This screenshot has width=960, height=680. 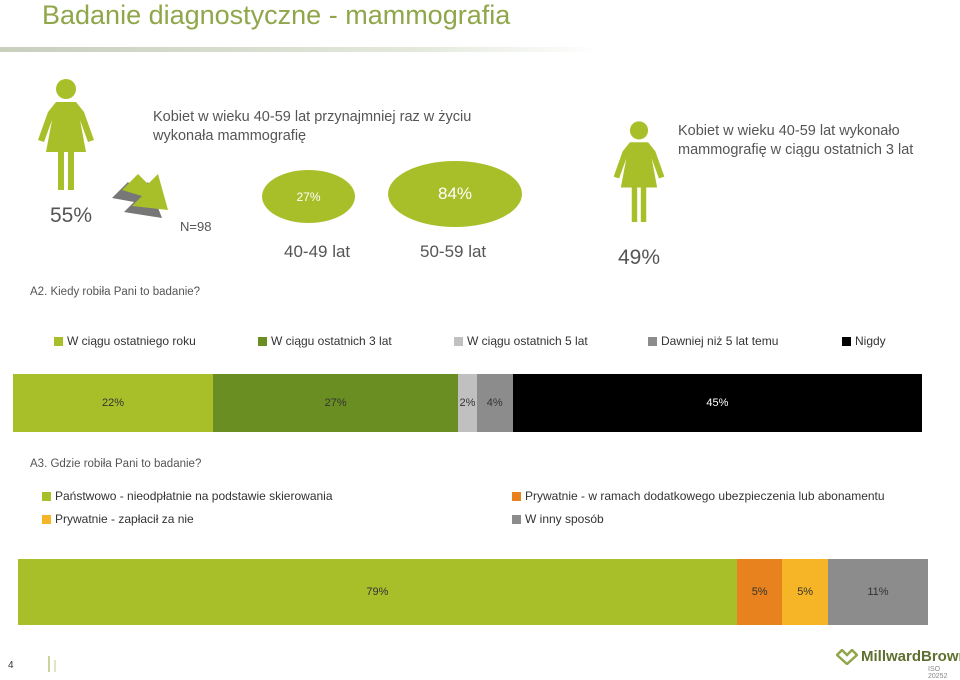 I want to click on iso-badge: ISO 20252, so click(x=938, y=673).